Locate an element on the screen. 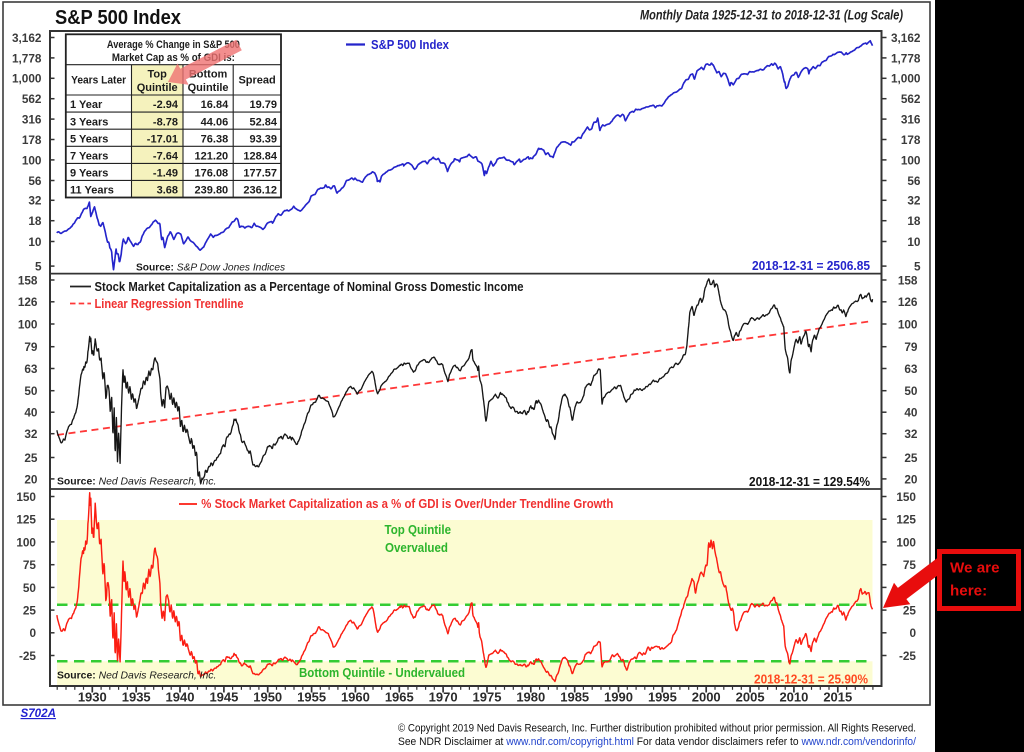 Image resolution: width=1024 pixels, height=752 pixels. svg-text: Linear Regression Trendline is located at coordinates (169, 303).